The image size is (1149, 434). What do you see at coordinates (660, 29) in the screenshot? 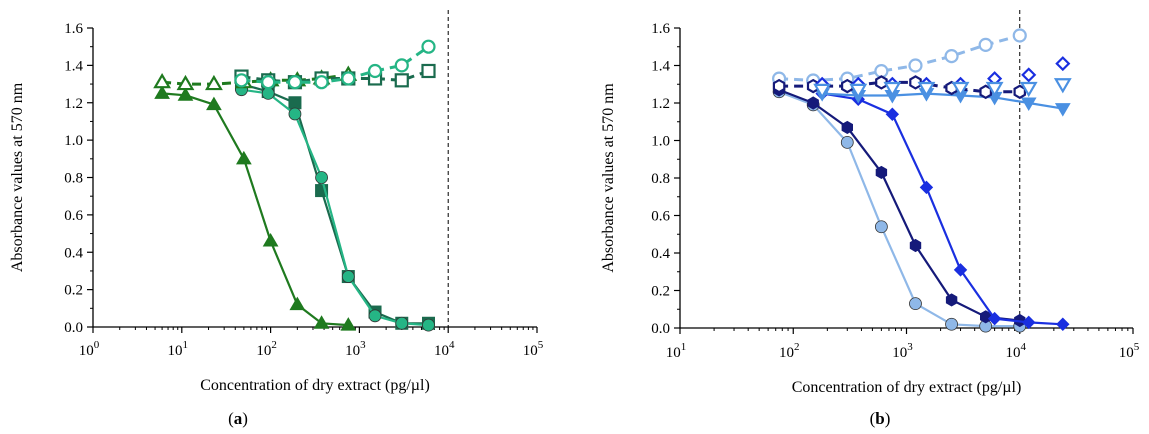
I see `y-tick-label: 1.6` at bounding box center [660, 29].